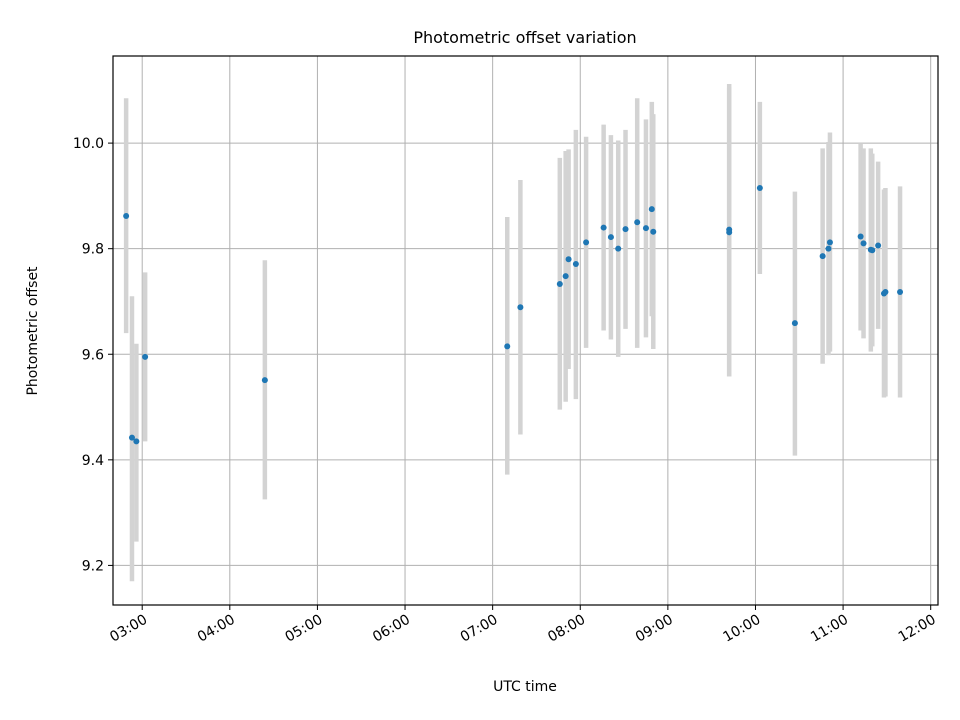 The height and width of the screenshot is (720, 960). I want to click on y-axis-ticks: 9.2 9.4 9.6 9.8 10.0, so click(93, 355).